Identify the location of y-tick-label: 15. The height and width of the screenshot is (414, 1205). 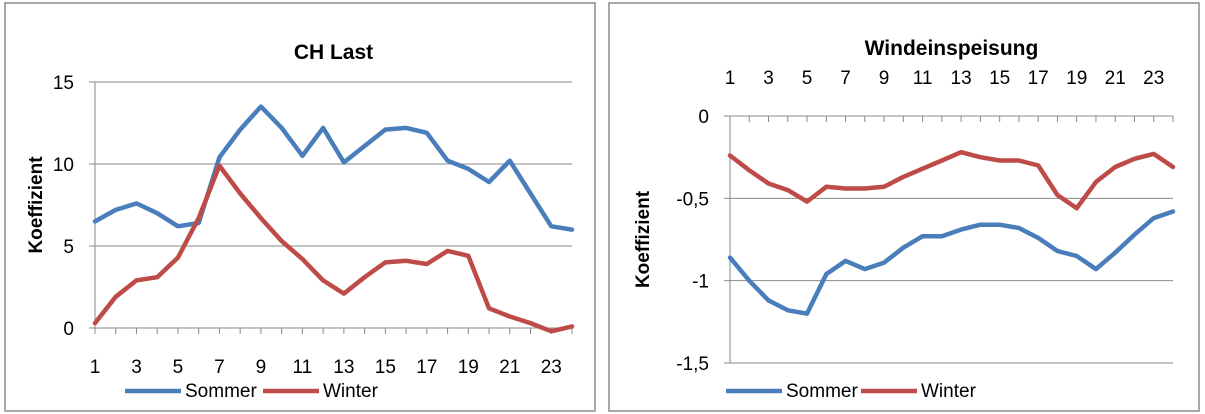
(63, 83).